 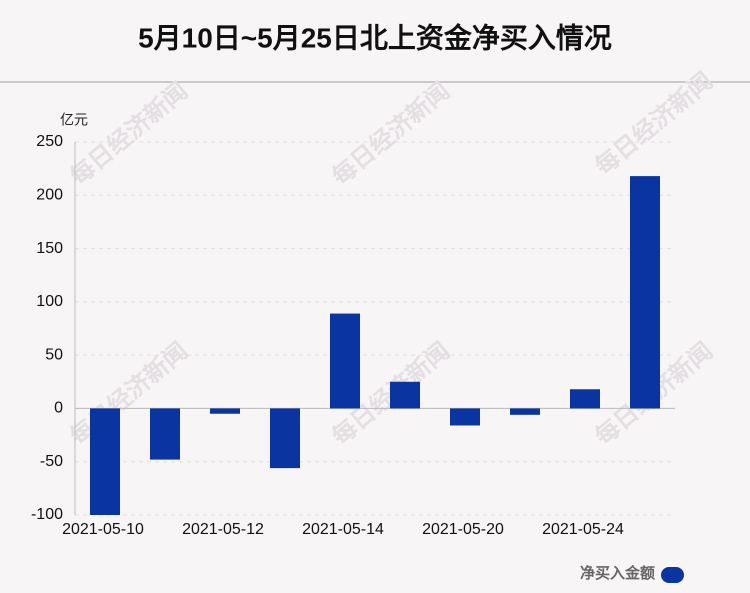 I want to click on x-tick-label: 2021-05-14, so click(x=343, y=529).